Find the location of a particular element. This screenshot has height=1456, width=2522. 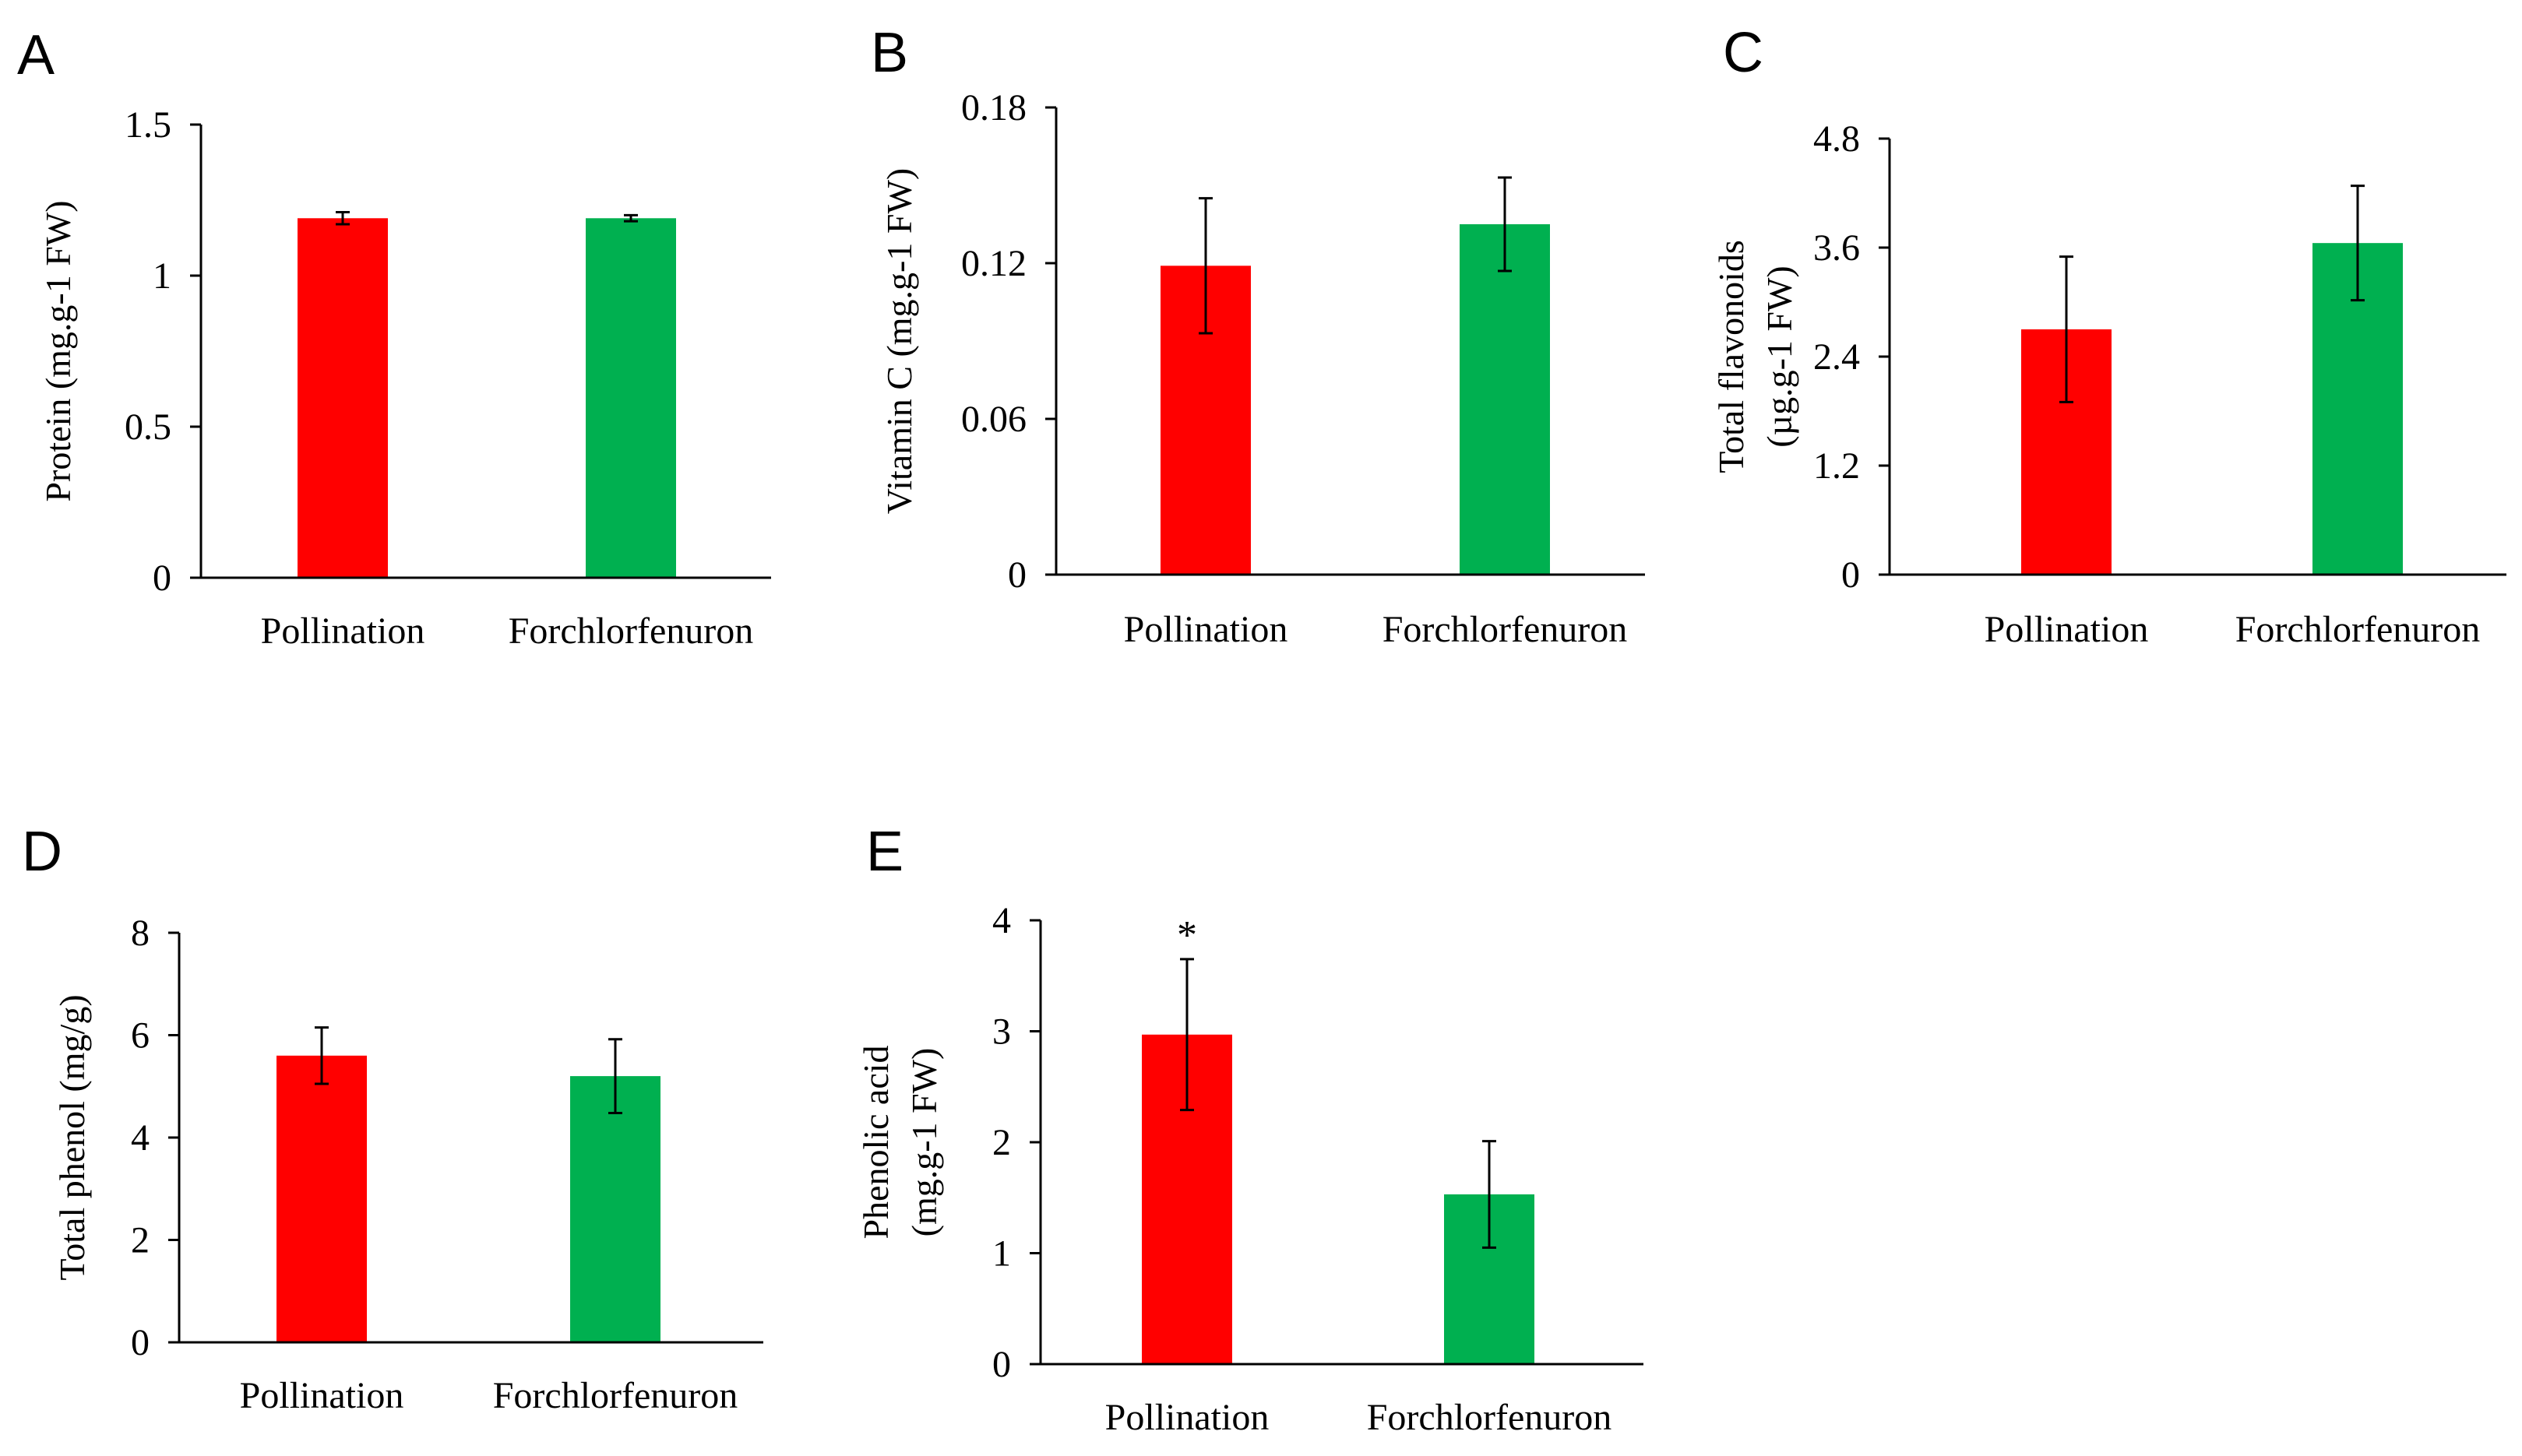

panel-letter: B is located at coordinates (890, 53).